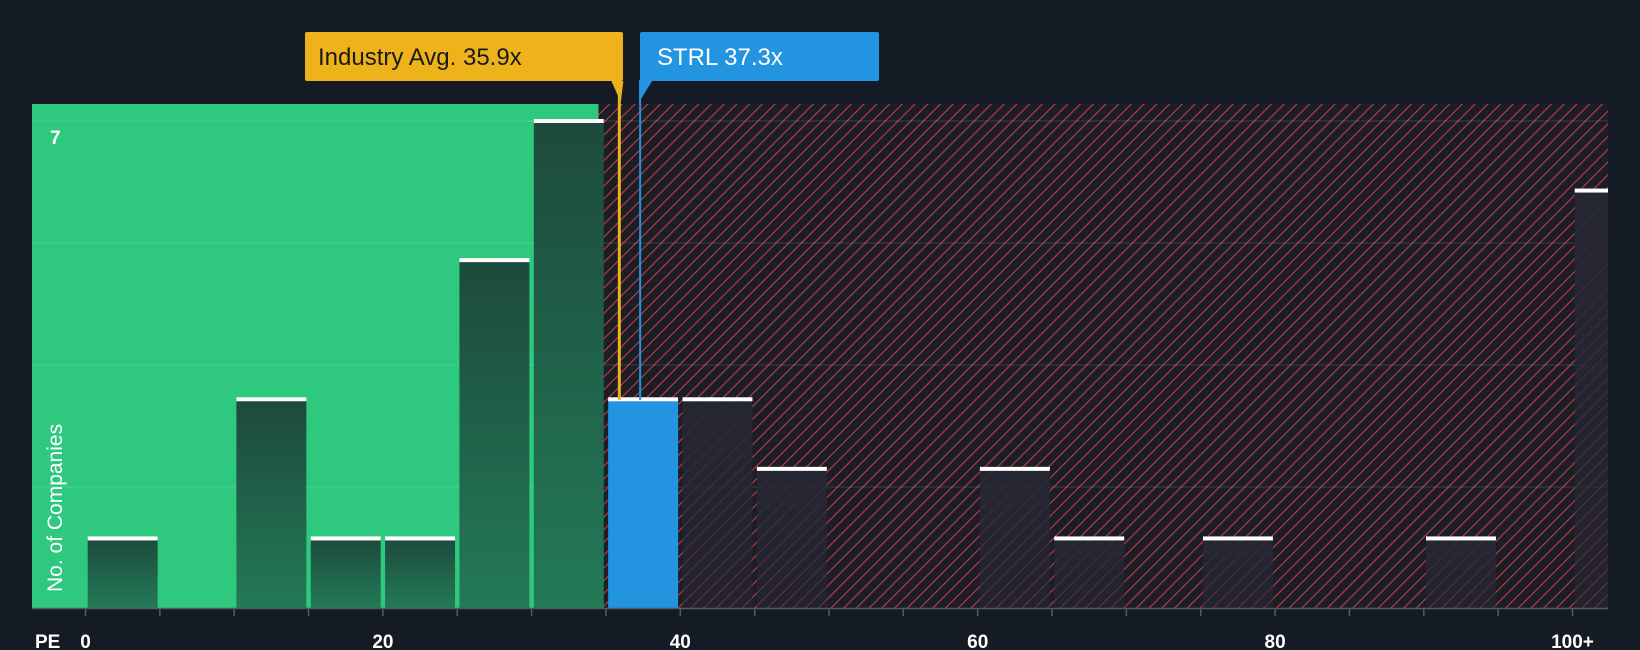 This screenshot has height=650, width=1640. I want to click on x-tick-label: 20, so click(382, 641).